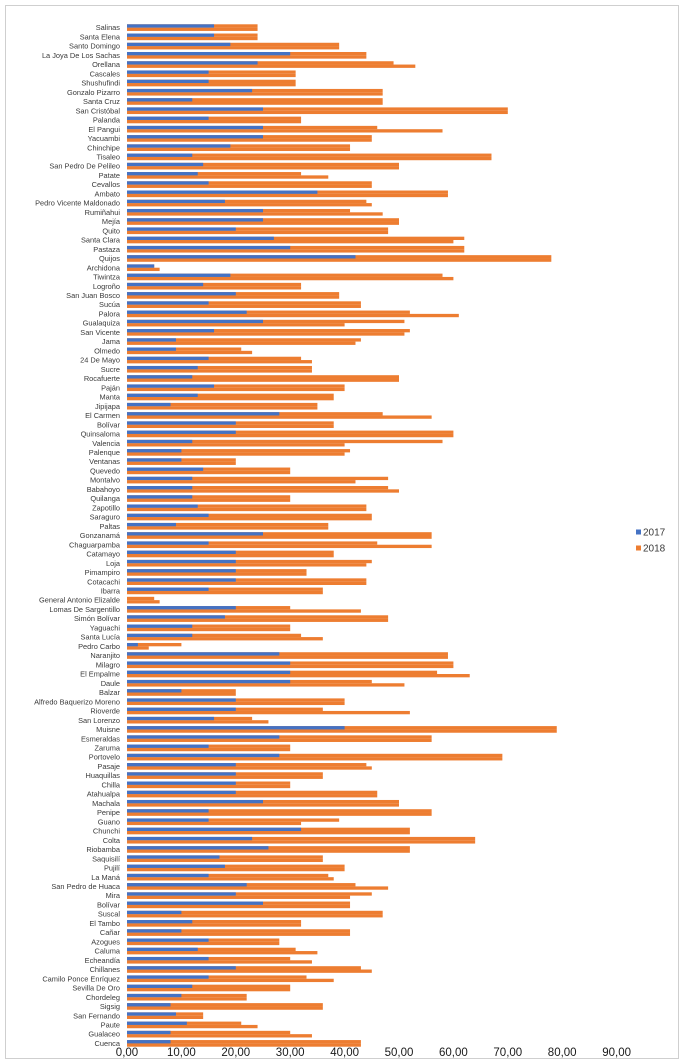 The width and height of the screenshot is (684, 1064). I want to click on category-label: Lomas De Sargentillo, so click(84, 609).